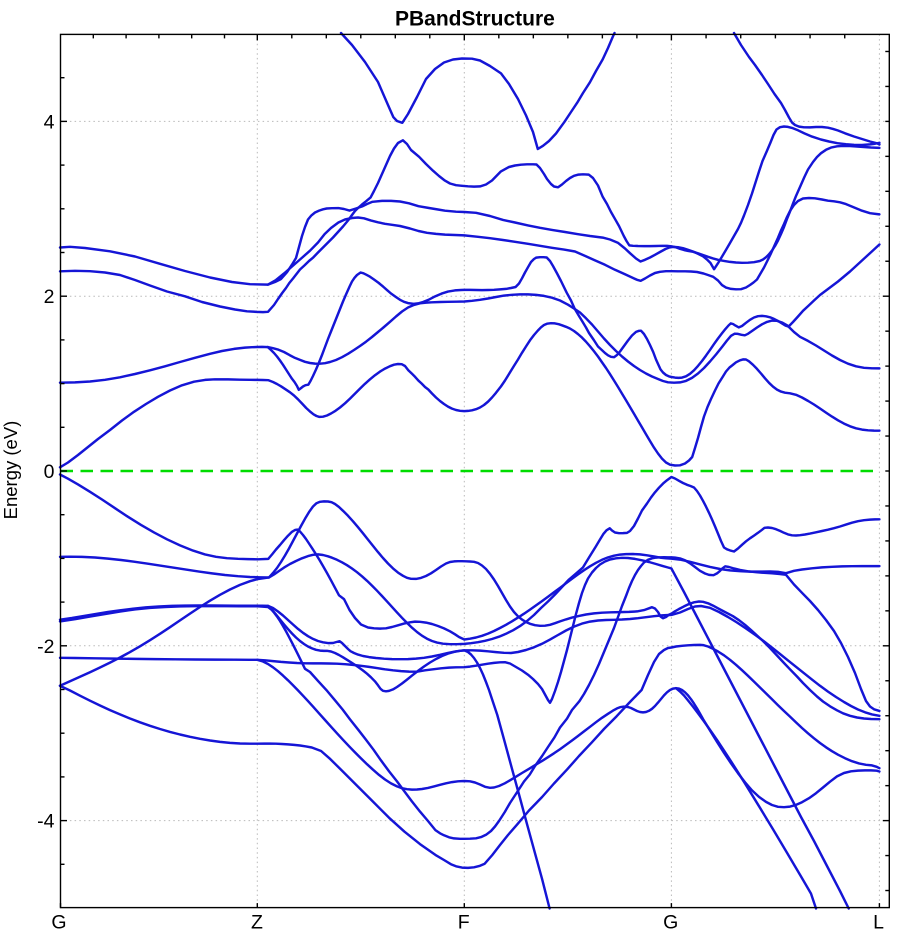 Image resolution: width=904 pixels, height=944 pixels. Describe the element at coordinates (257, 923) in the screenshot. I see `svg-text: Z` at that location.